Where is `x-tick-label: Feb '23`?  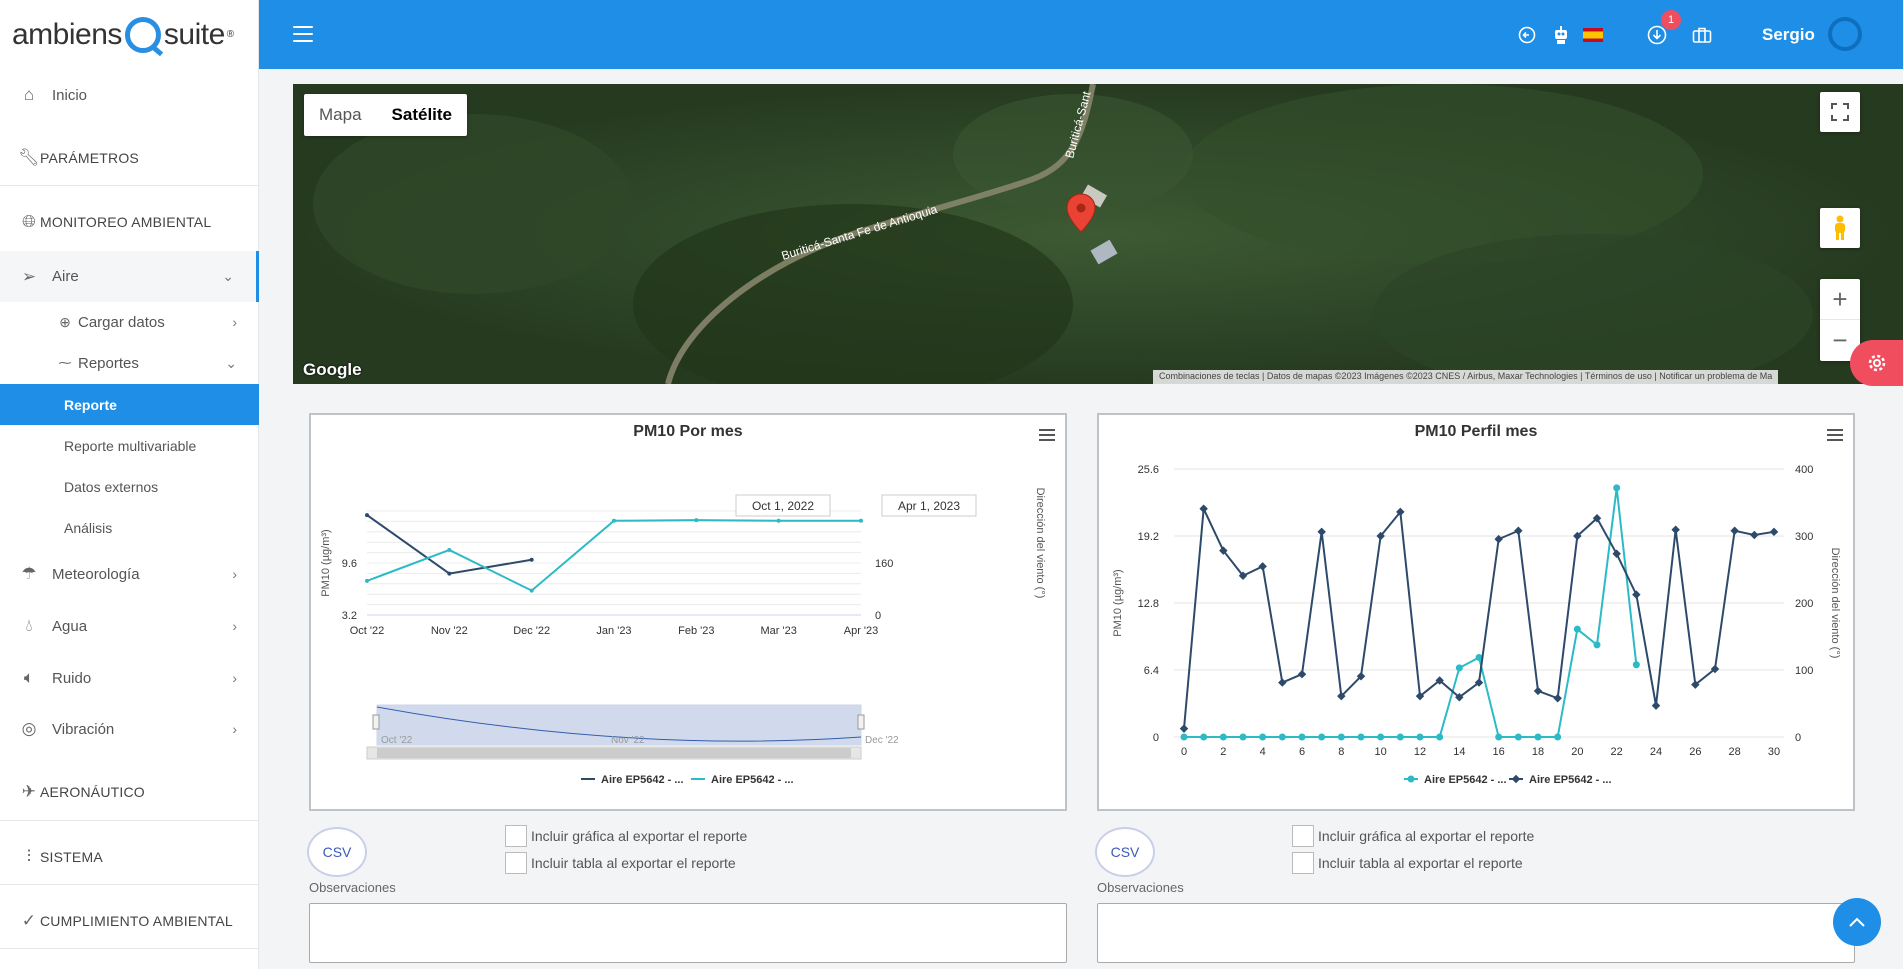
x-tick-label: Feb '23 is located at coordinates (696, 631).